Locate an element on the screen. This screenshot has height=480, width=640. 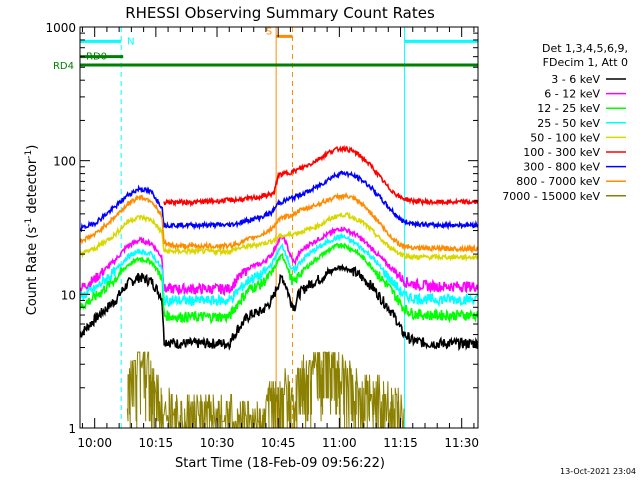
y-tick-label: 1 is located at coordinates (72, 429).